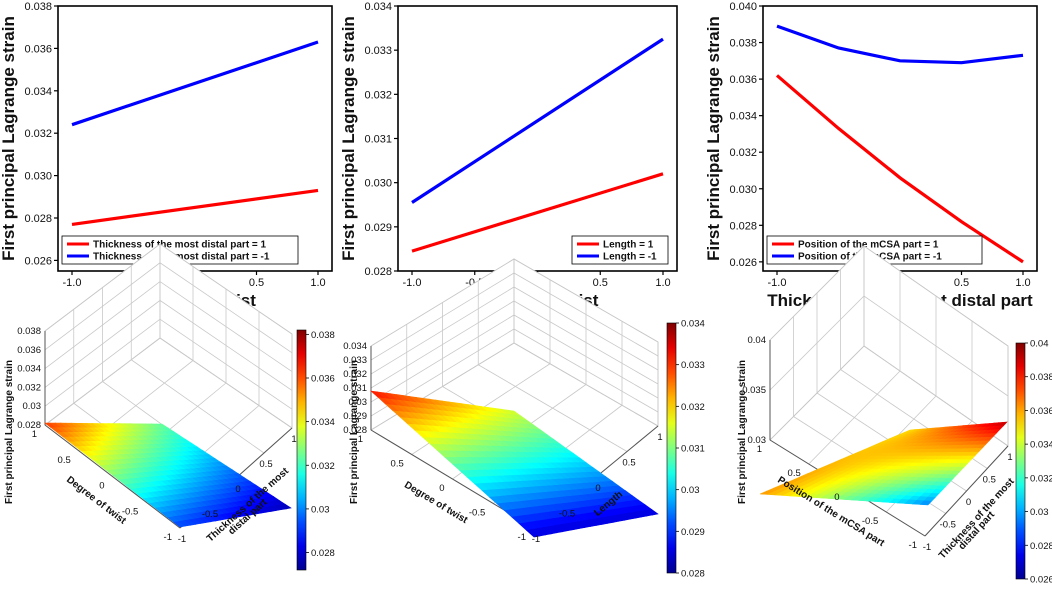  I want to click on y-tick-label: 0.038, so click(38, 7).